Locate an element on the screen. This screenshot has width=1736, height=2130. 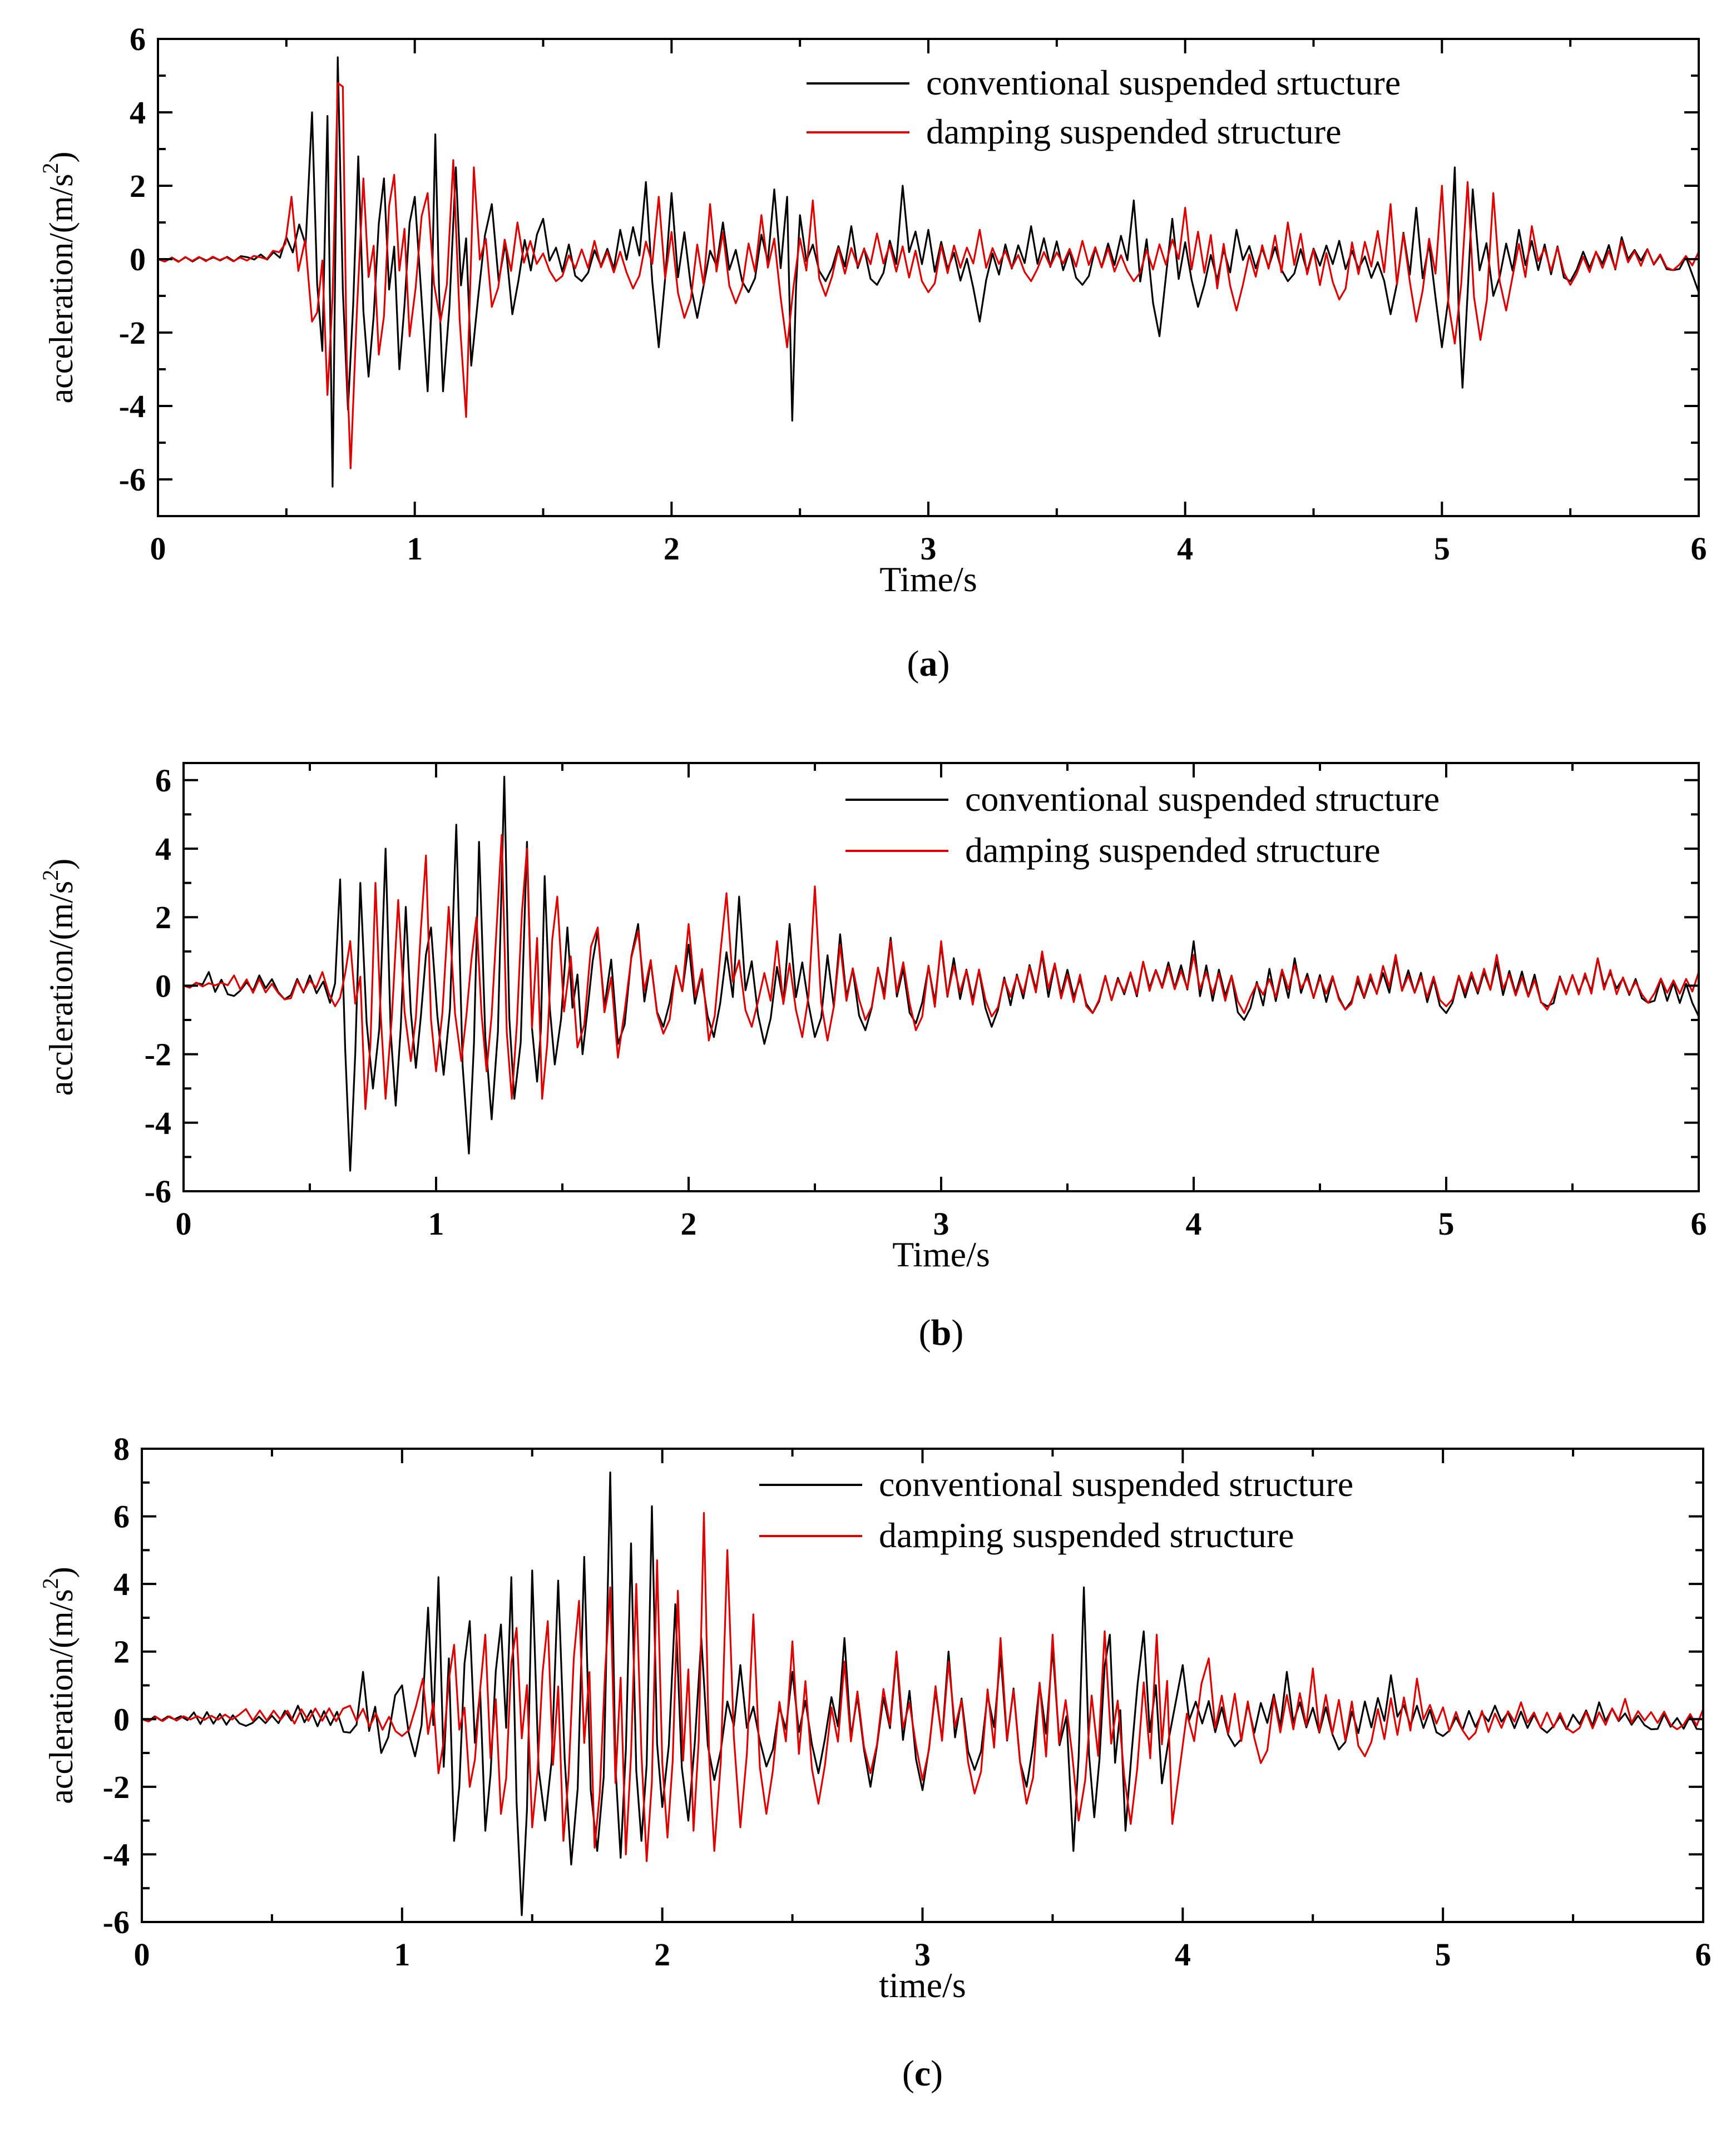
panel-caption-letter: c is located at coordinates (922, 2073).